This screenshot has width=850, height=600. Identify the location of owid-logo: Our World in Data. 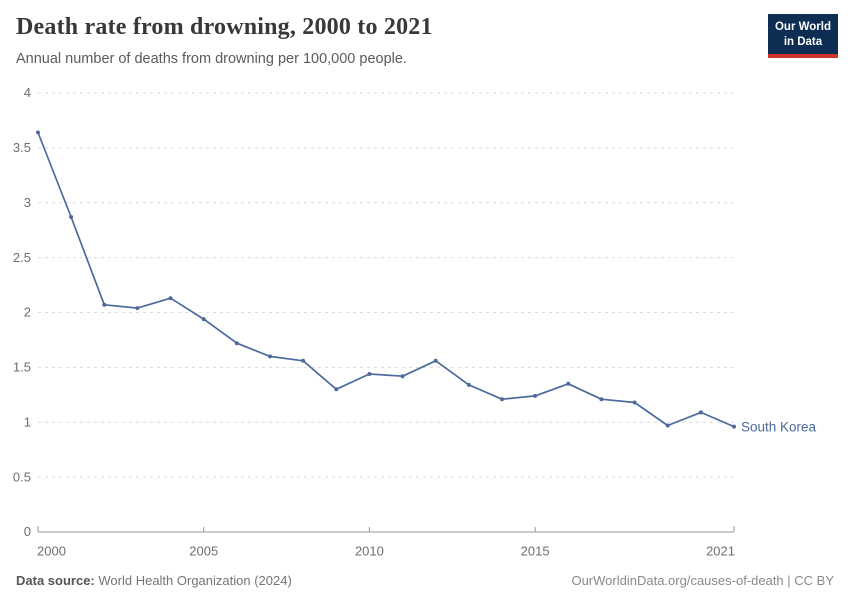
(802, 36).